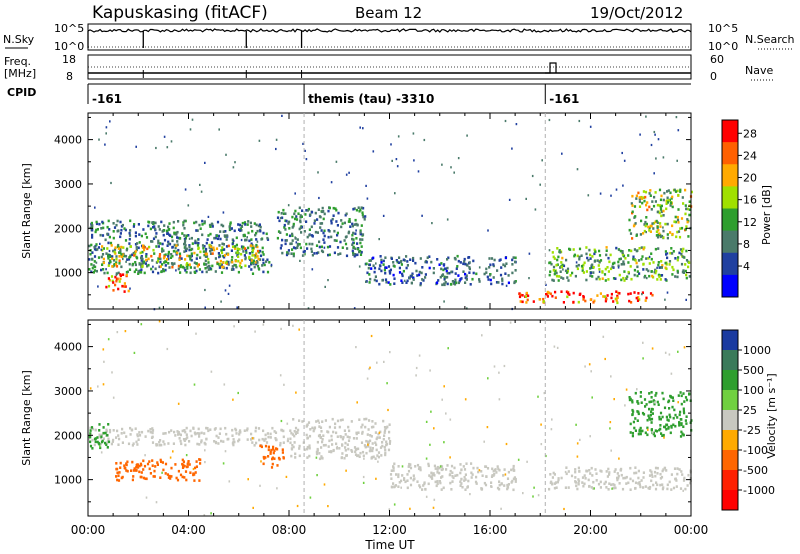 This screenshot has width=800, height=554. I want to click on colorbar-tick-label: 8, so click(746, 244).